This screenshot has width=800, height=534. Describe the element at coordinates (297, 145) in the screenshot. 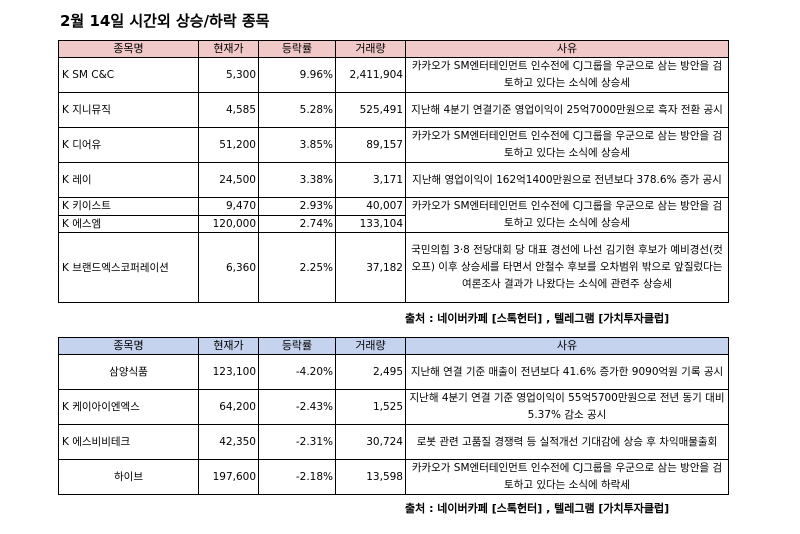

I see `stock-change: 3.85%` at that location.